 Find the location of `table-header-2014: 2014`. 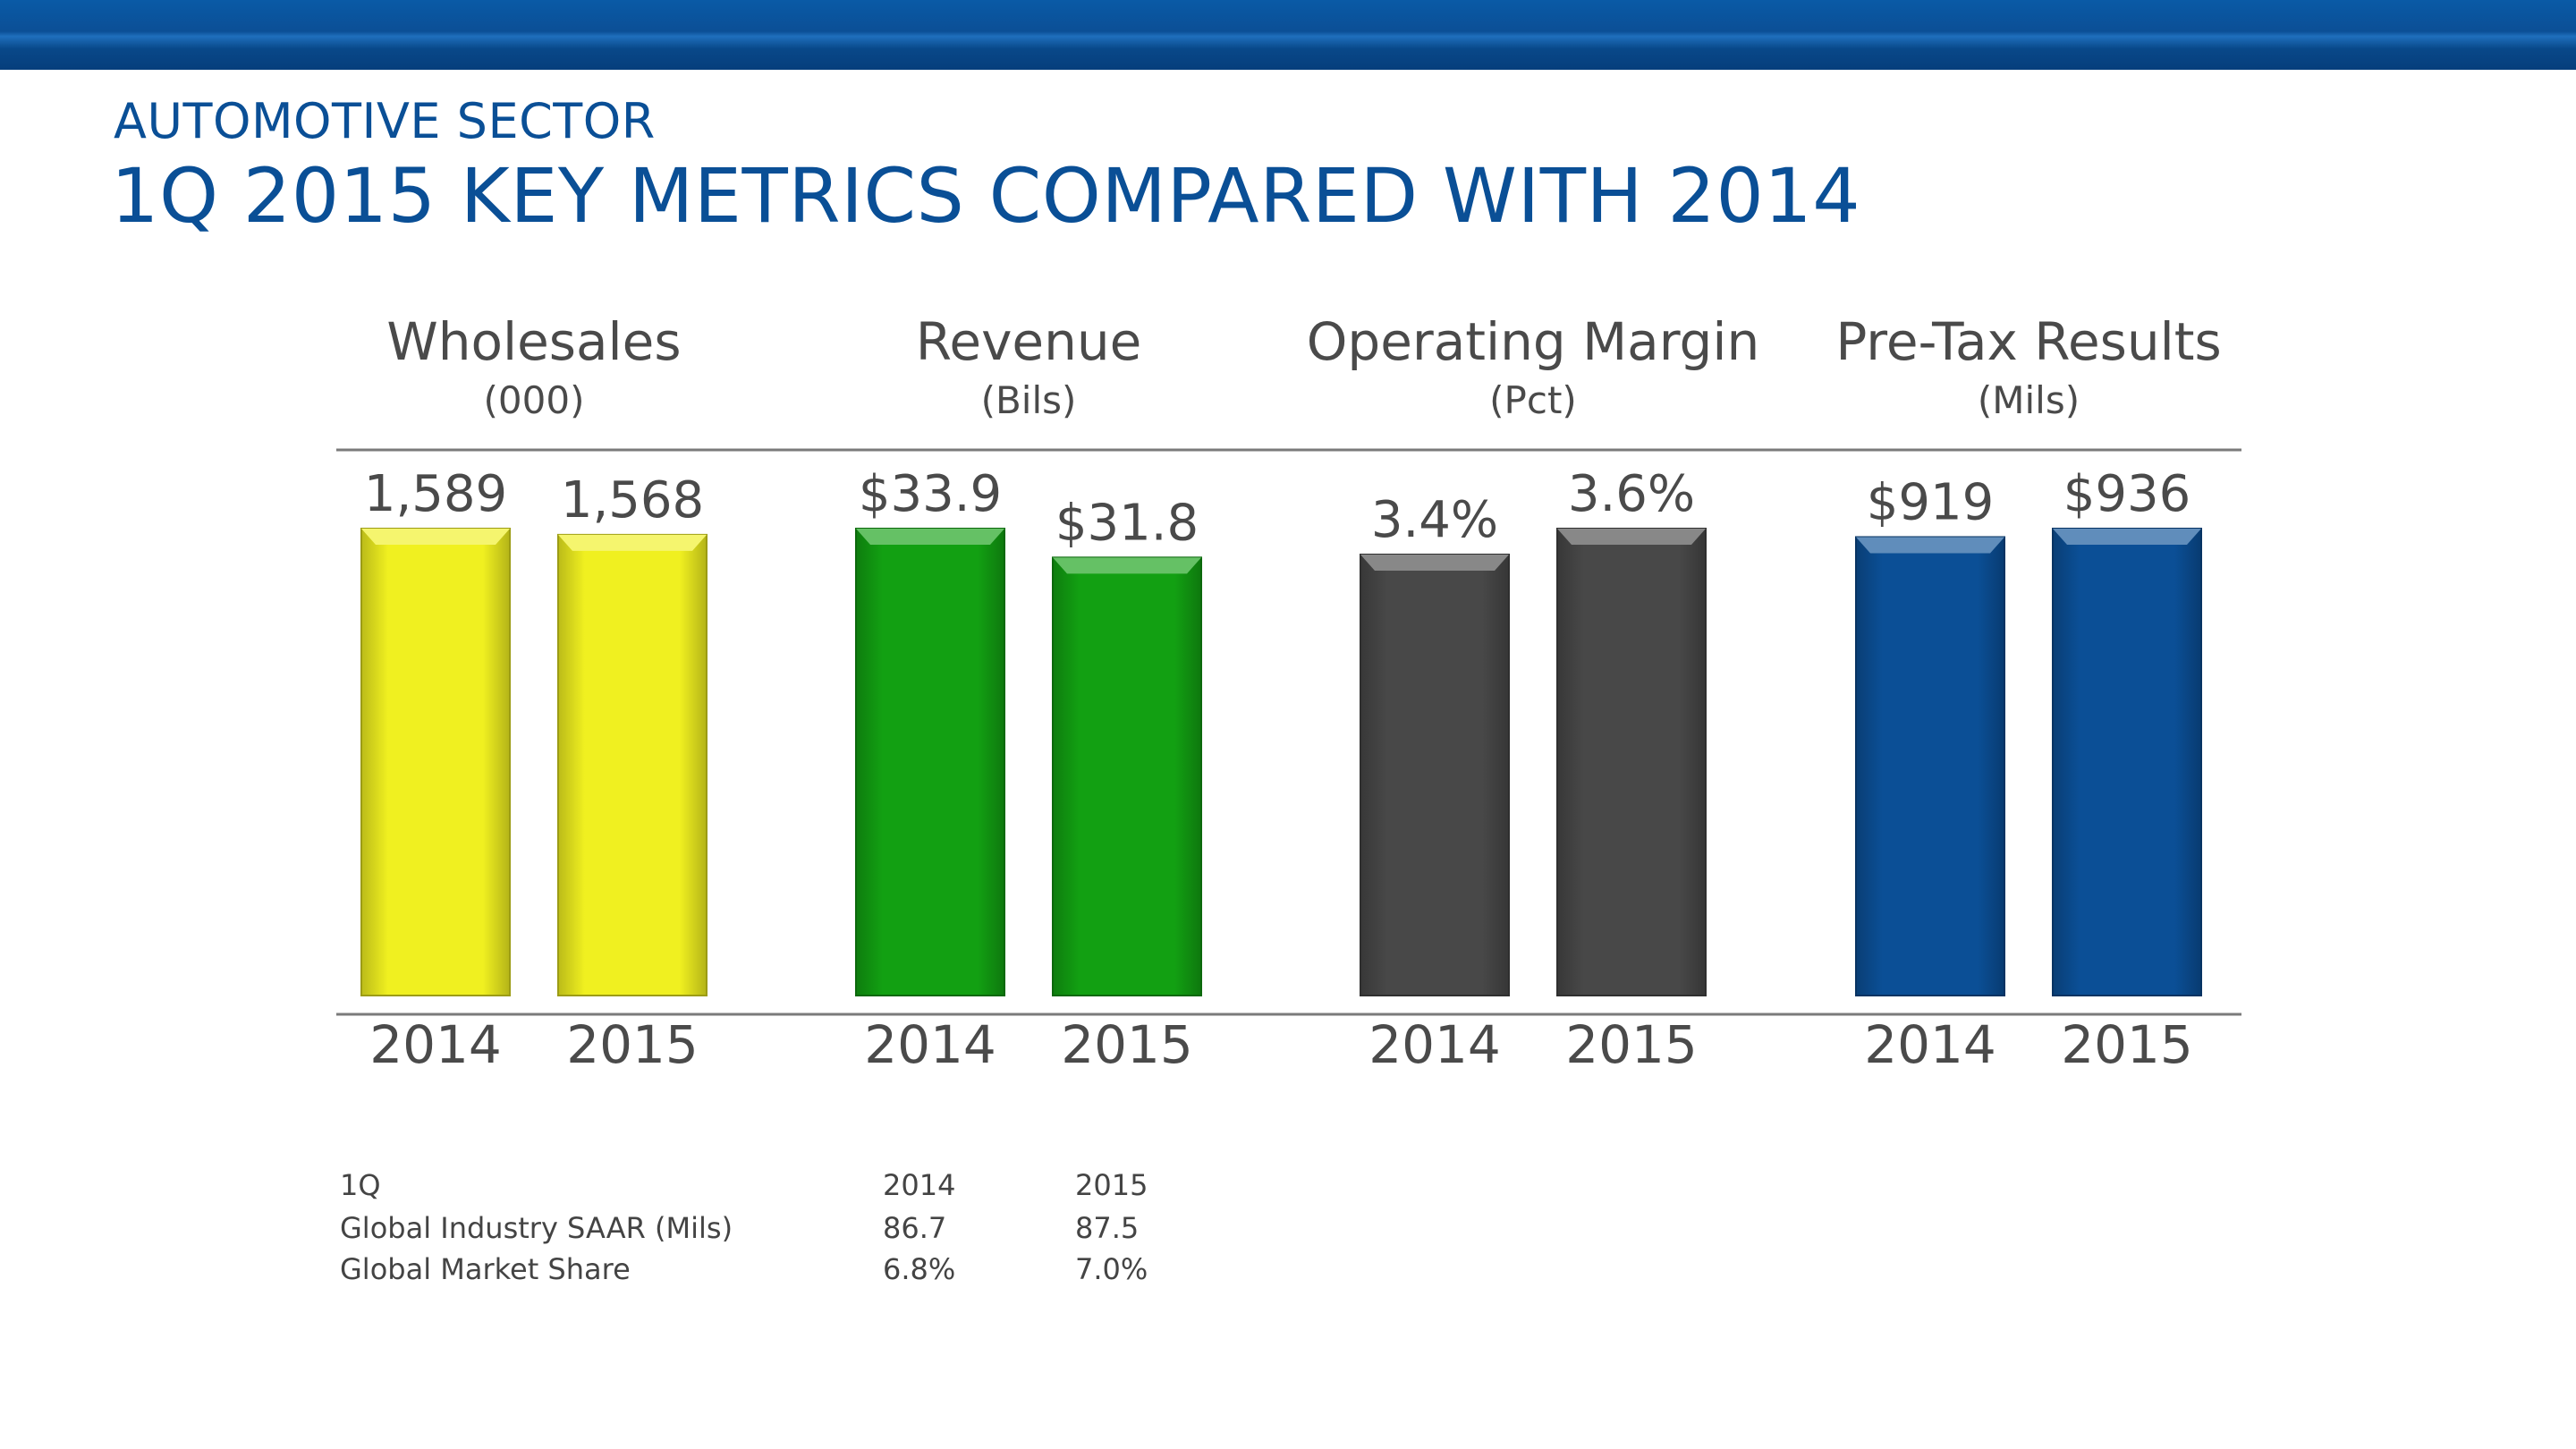

table-header-2014: 2014 is located at coordinates (919, 1185).